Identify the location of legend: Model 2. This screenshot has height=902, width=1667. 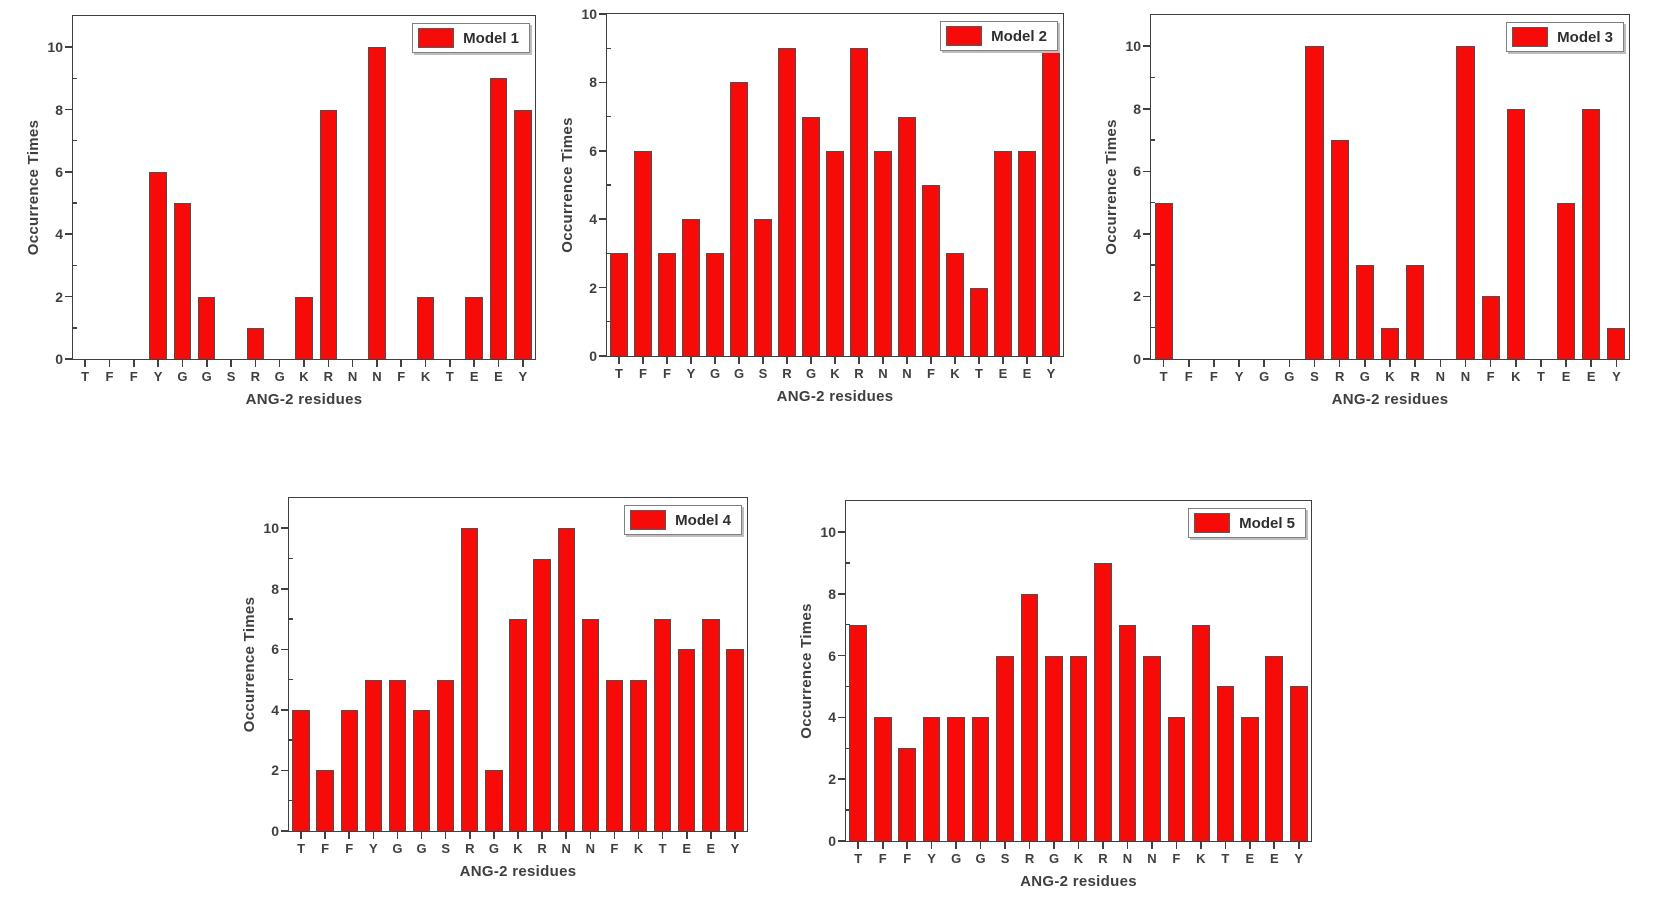
(999, 36).